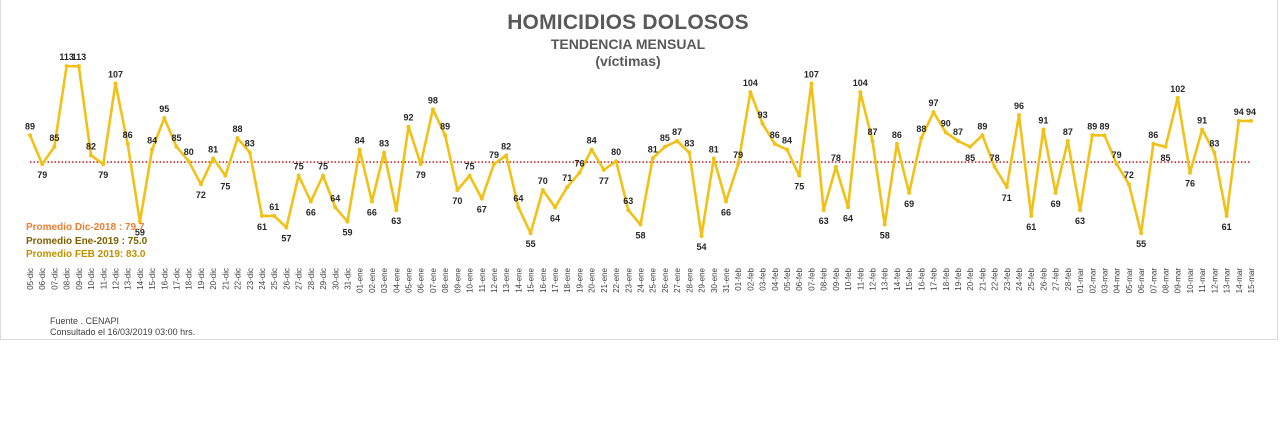  What do you see at coordinates (152, 279) in the screenshot?
I see `x-tick-label: 15-dic` at bounding box center [152, 279].